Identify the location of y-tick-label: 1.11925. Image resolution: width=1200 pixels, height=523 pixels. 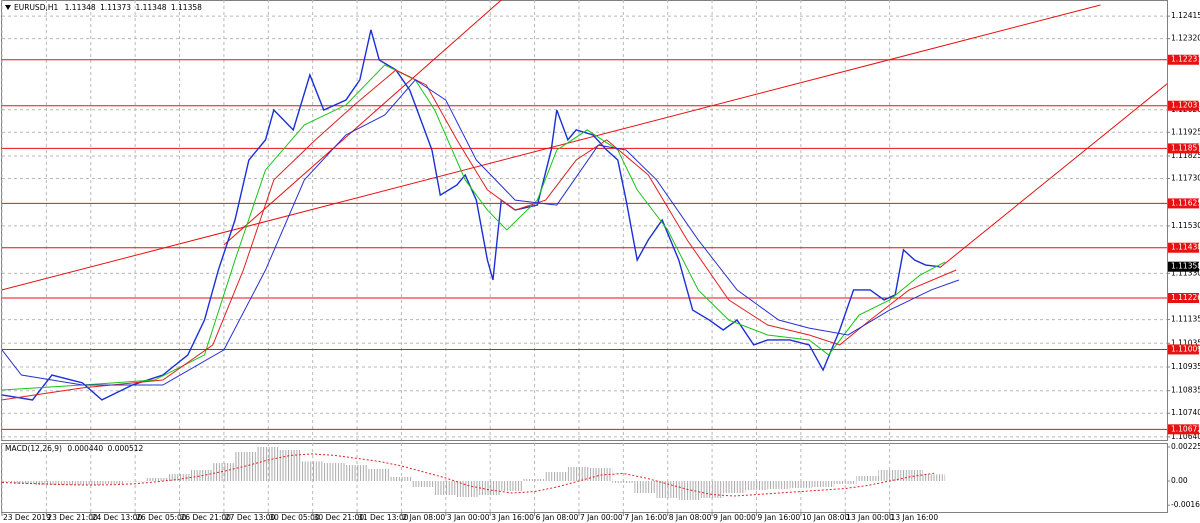
(1185, 131).